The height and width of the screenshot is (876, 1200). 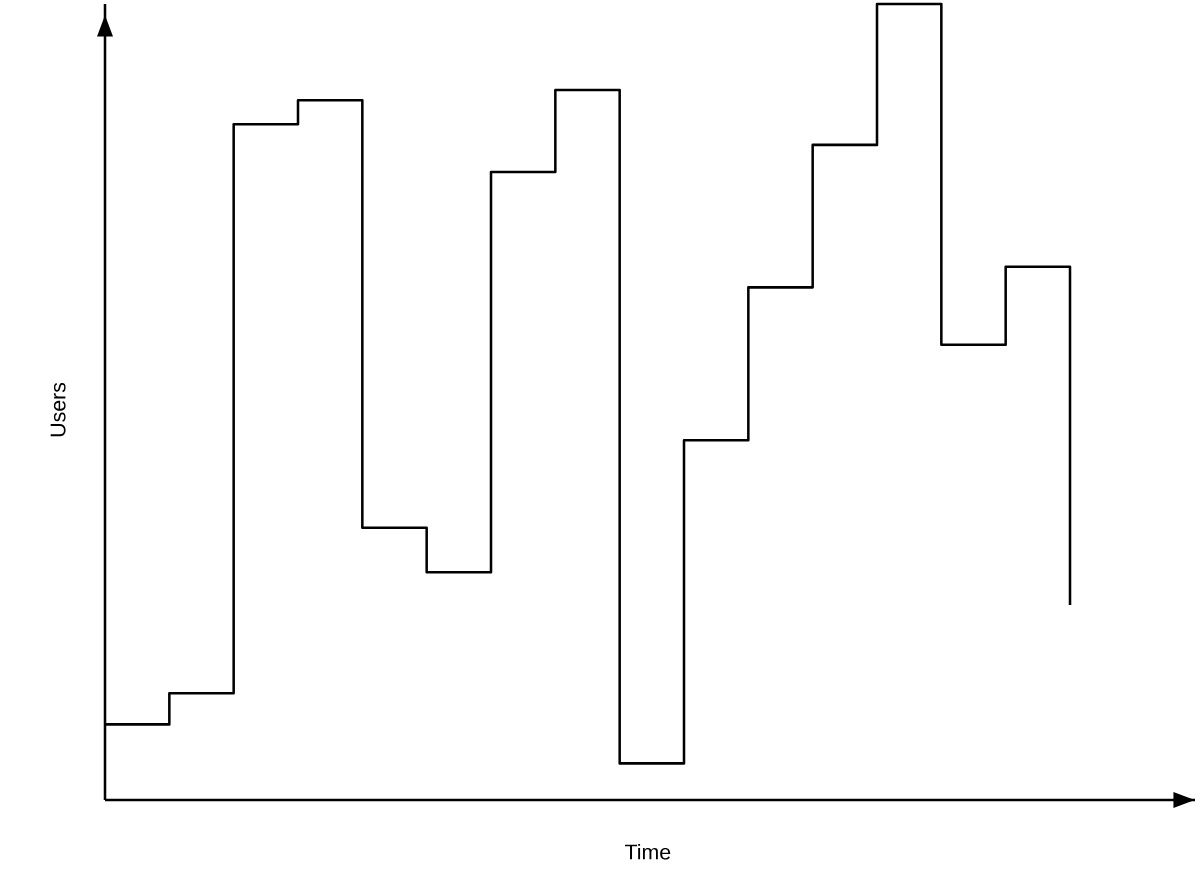 I want to click on x-axis-title: Time, so click(x=648, y=851).